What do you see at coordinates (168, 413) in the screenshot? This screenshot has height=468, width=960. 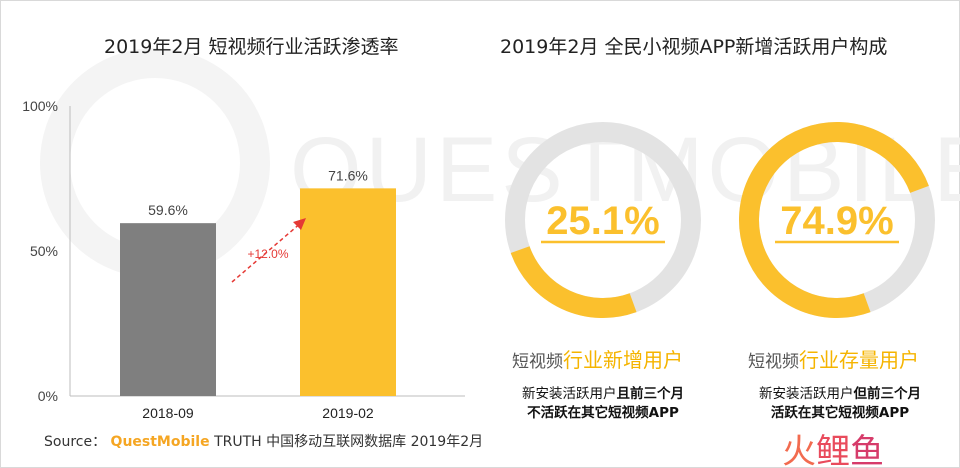 I see `x-tick-label-2018-09: 2018-09` at bounding box center [168, 413].